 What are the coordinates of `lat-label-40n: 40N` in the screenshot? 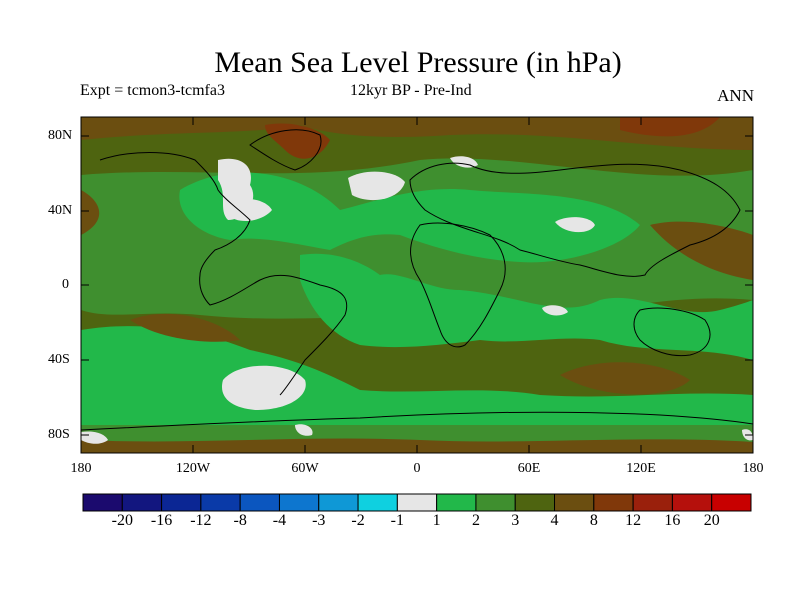 It's located at (60, 210).